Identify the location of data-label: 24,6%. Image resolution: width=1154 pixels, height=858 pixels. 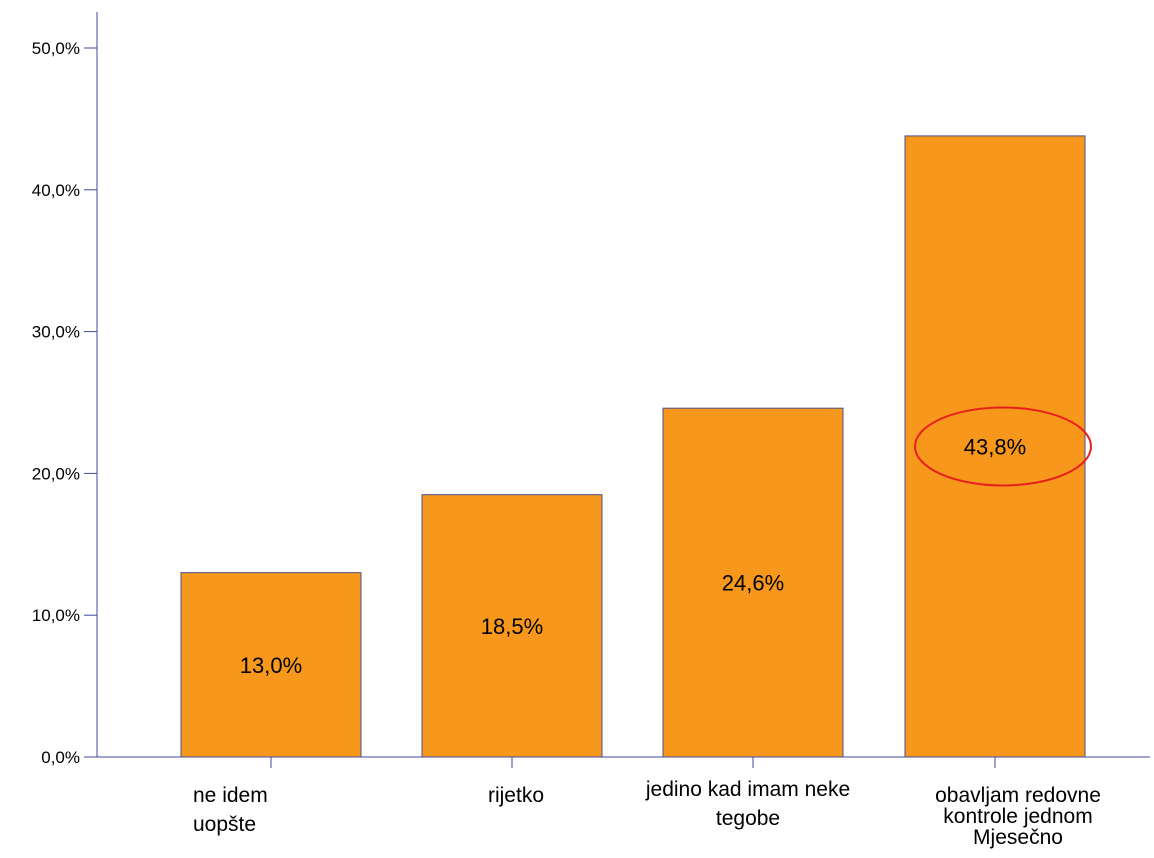
(753, 583).